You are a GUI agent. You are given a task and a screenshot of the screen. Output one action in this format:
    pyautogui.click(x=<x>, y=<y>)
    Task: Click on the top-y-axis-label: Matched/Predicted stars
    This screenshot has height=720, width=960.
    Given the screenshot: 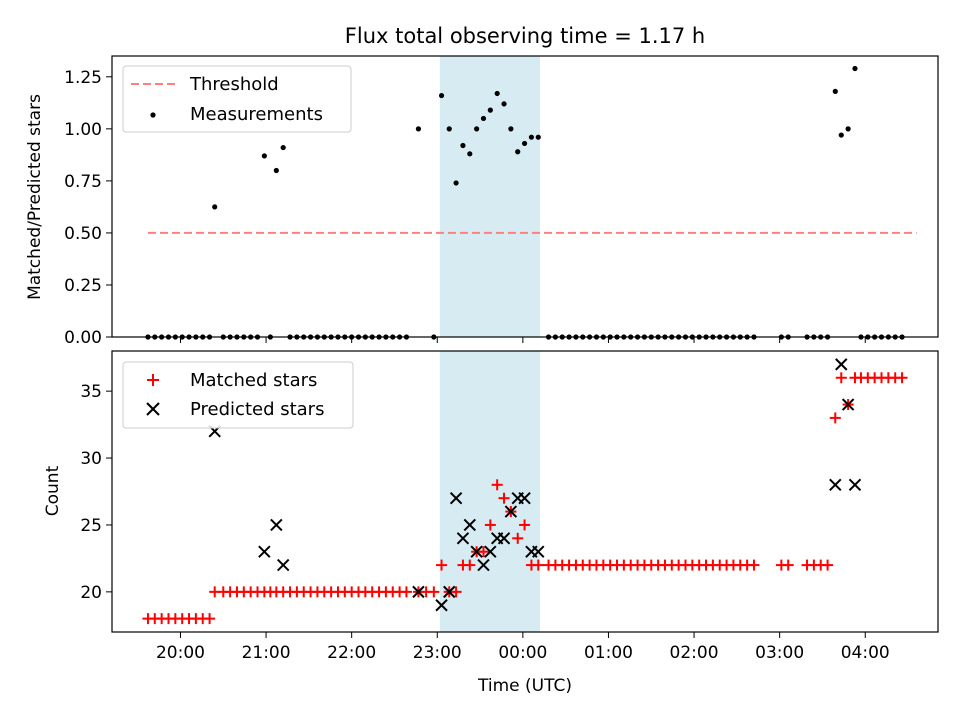 What is the action you would take?
    pyautogui.click(x=35, y=197)
    